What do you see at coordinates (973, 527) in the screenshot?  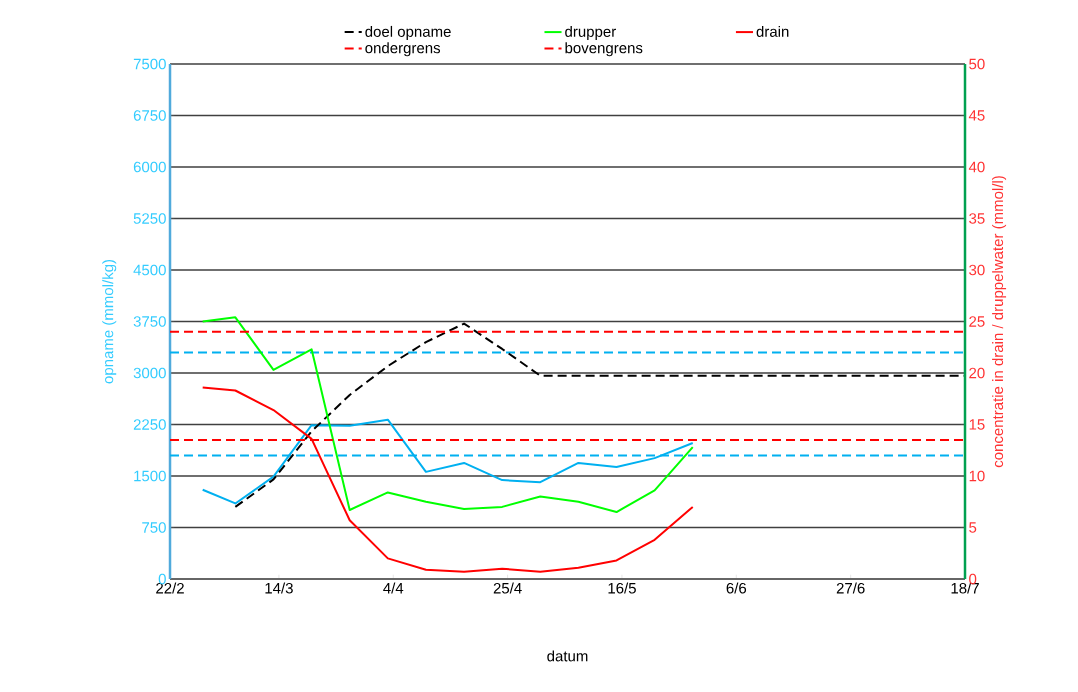 I see `y2-tick-label: 5` at bounding box center [973, 527].